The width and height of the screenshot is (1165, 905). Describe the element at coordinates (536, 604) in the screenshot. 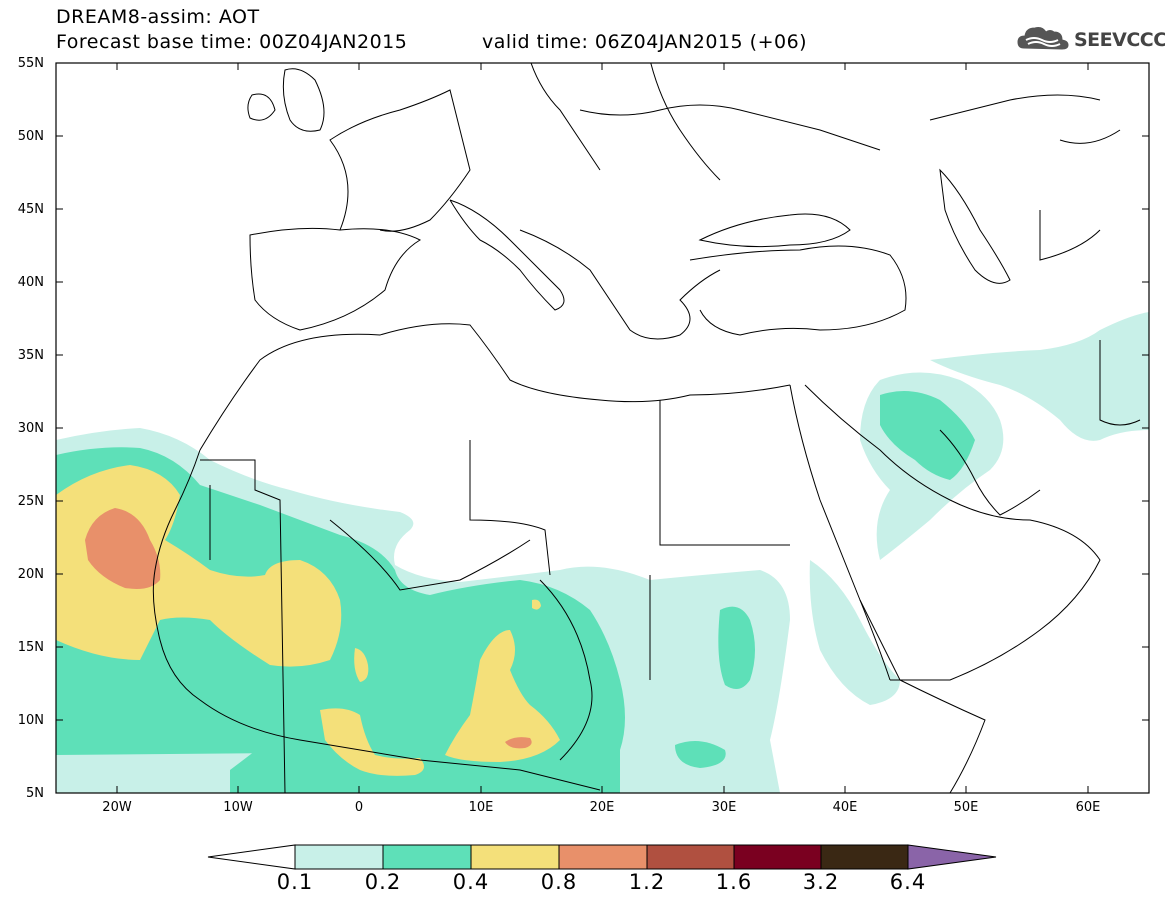

I see `aot-band-0.4-dot` at that location.